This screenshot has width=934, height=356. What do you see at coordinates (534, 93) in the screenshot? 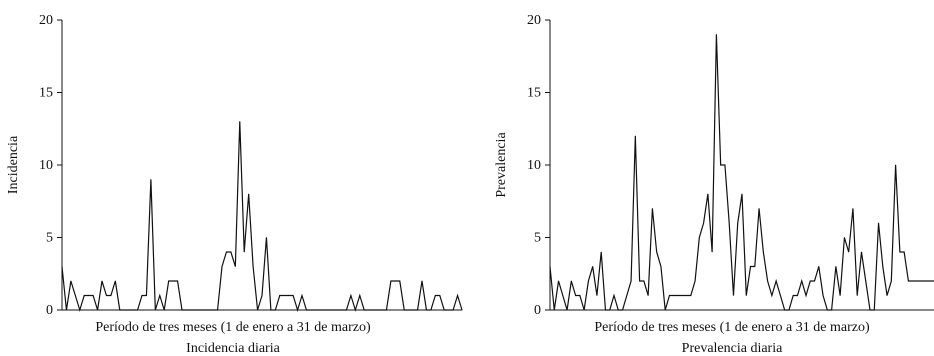
I see `y-tick-label: 15` at bounding box center [534, 93].